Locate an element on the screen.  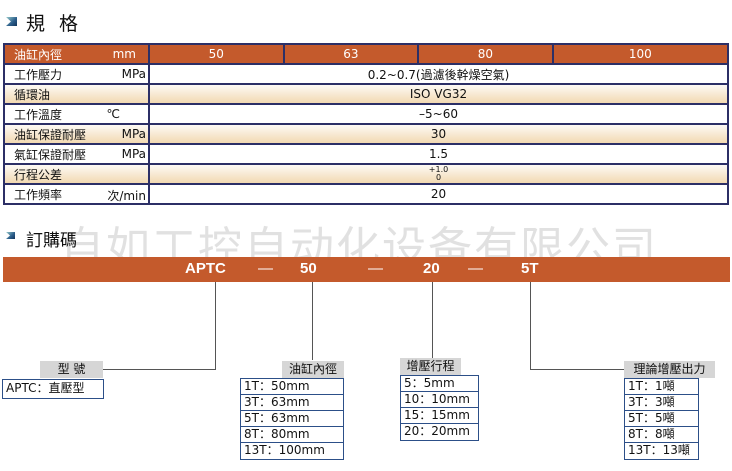
header-cell: 80 is located at coordinates (485, 54).